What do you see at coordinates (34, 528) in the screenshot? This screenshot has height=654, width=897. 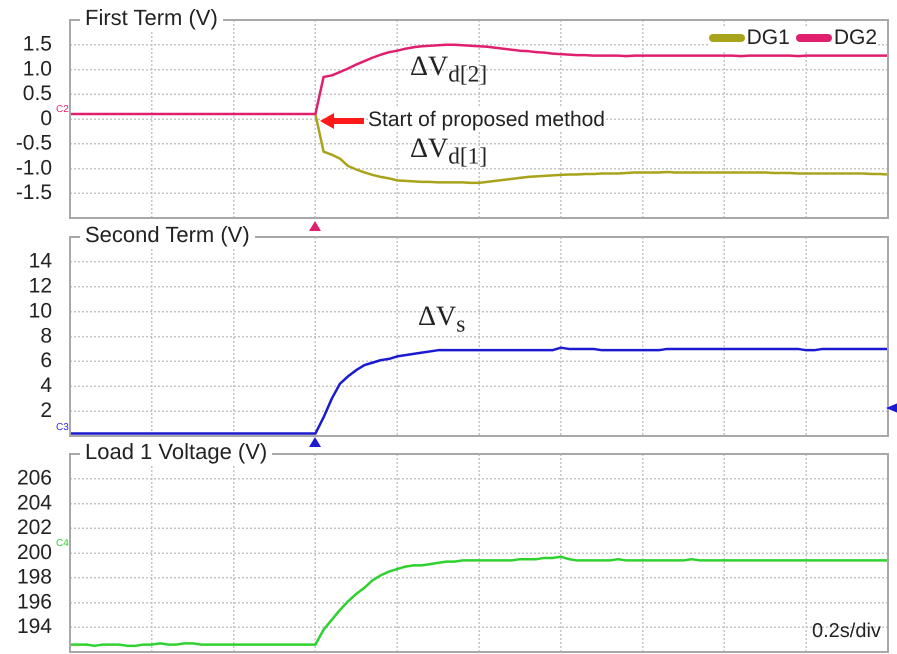 I see `y-tick-label: 202` at bounding box center [34, 528].